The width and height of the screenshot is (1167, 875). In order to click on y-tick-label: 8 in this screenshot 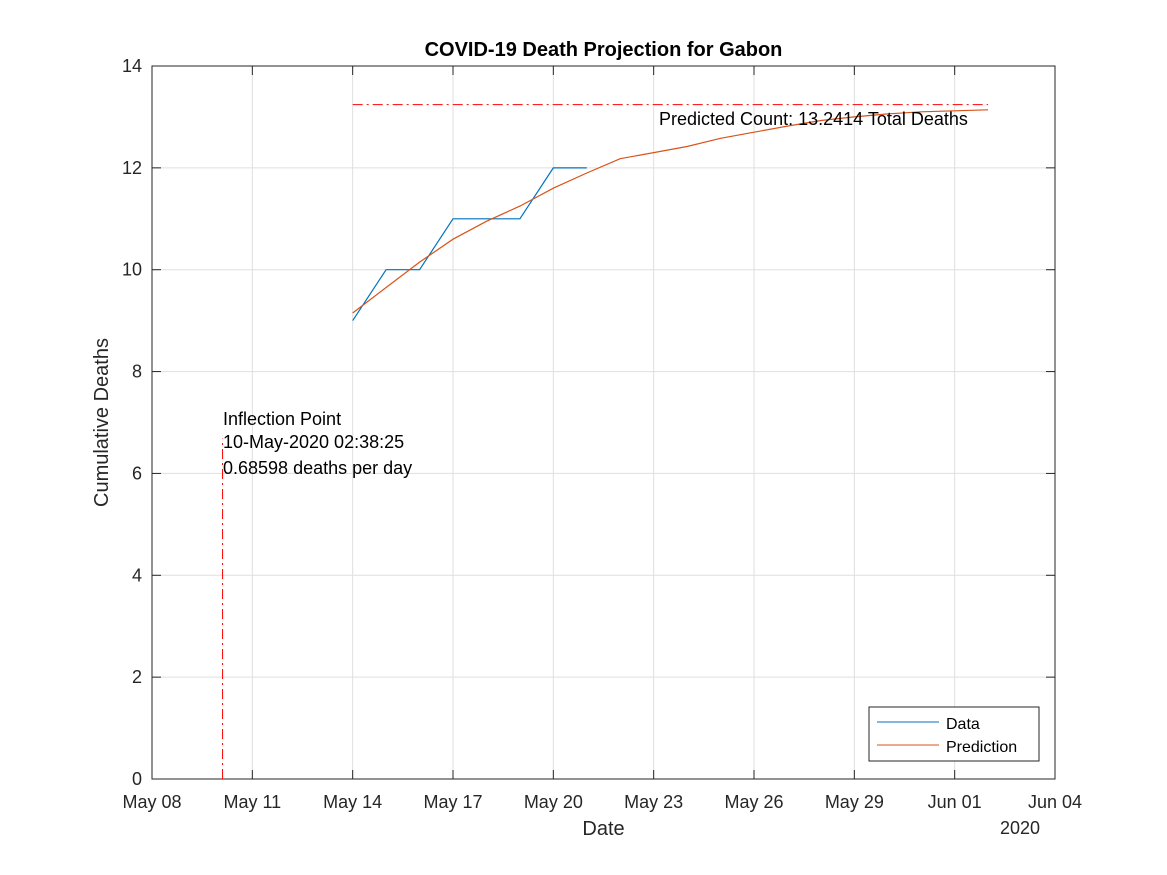, I will do `click(137, 372)`.